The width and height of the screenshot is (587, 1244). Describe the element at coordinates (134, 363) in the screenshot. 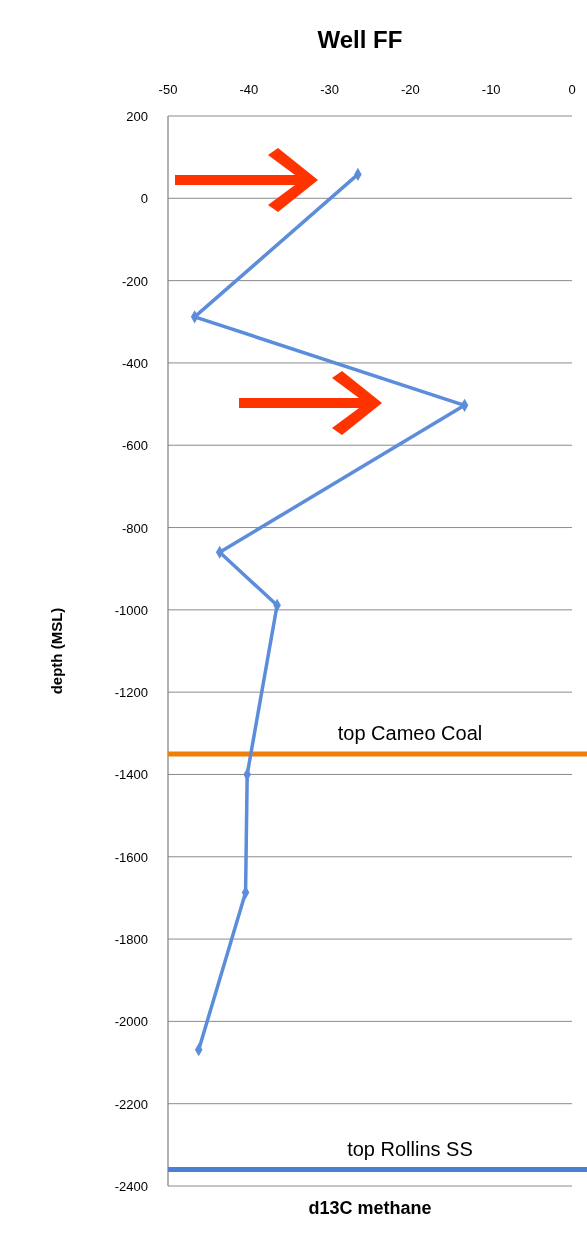

I see `y-tick-label: -400` at that location.